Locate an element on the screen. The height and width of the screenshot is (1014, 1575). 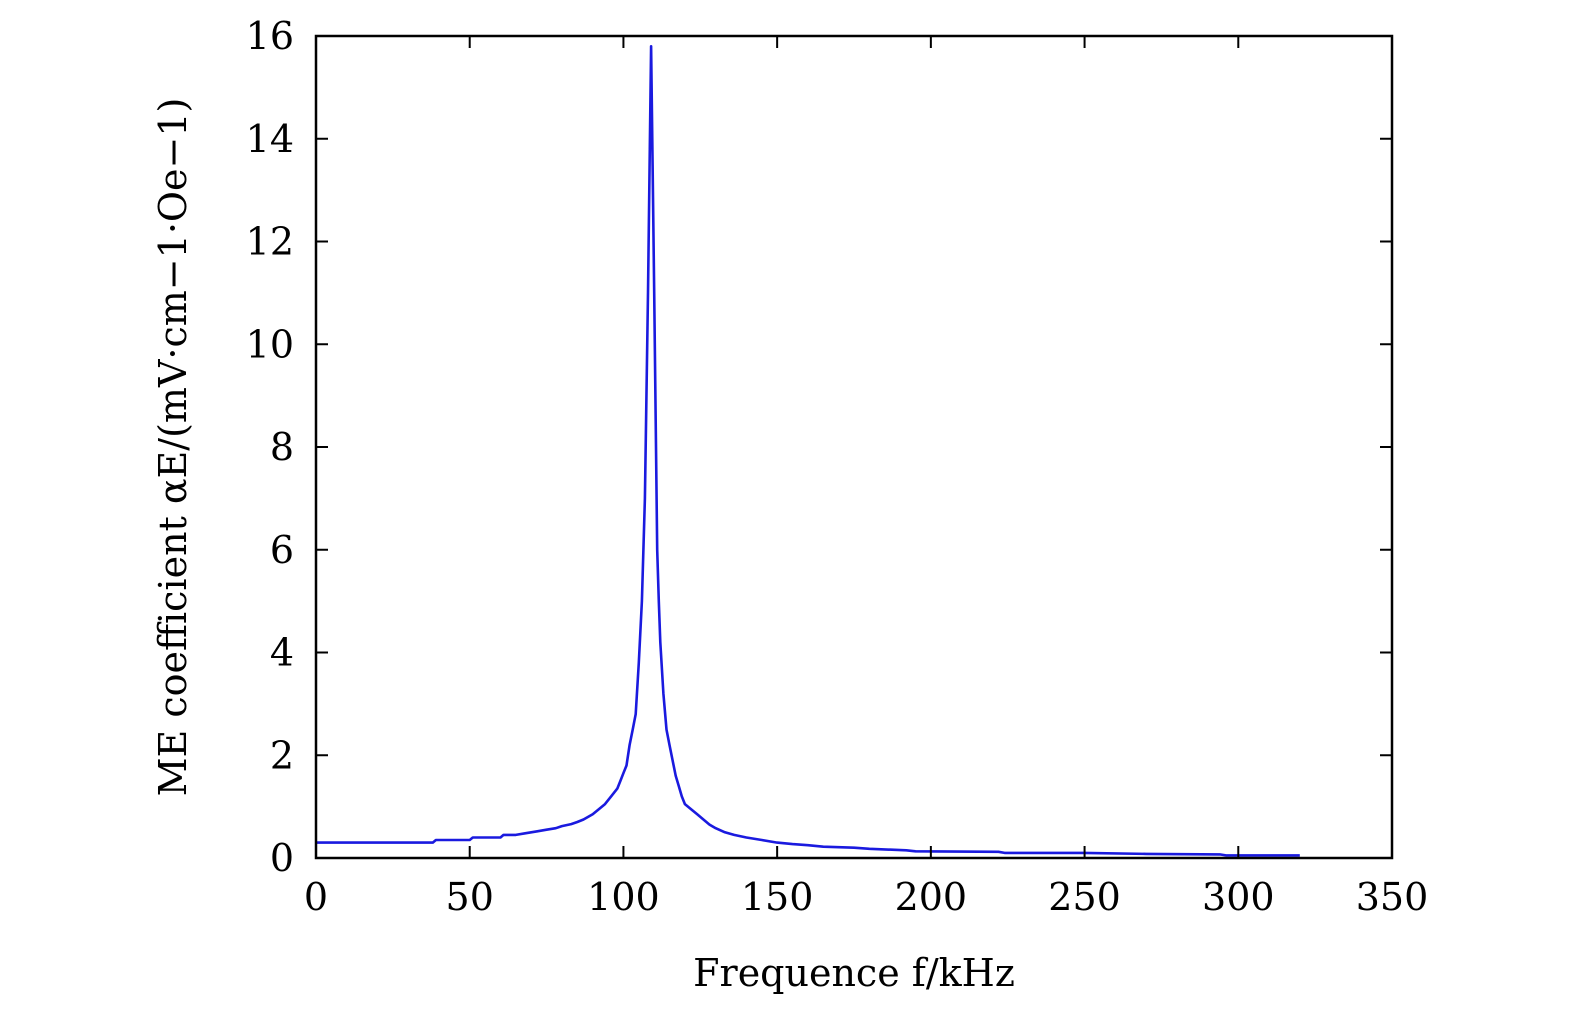
x-tick-label: 300 is located at coordinates (1238, 897).